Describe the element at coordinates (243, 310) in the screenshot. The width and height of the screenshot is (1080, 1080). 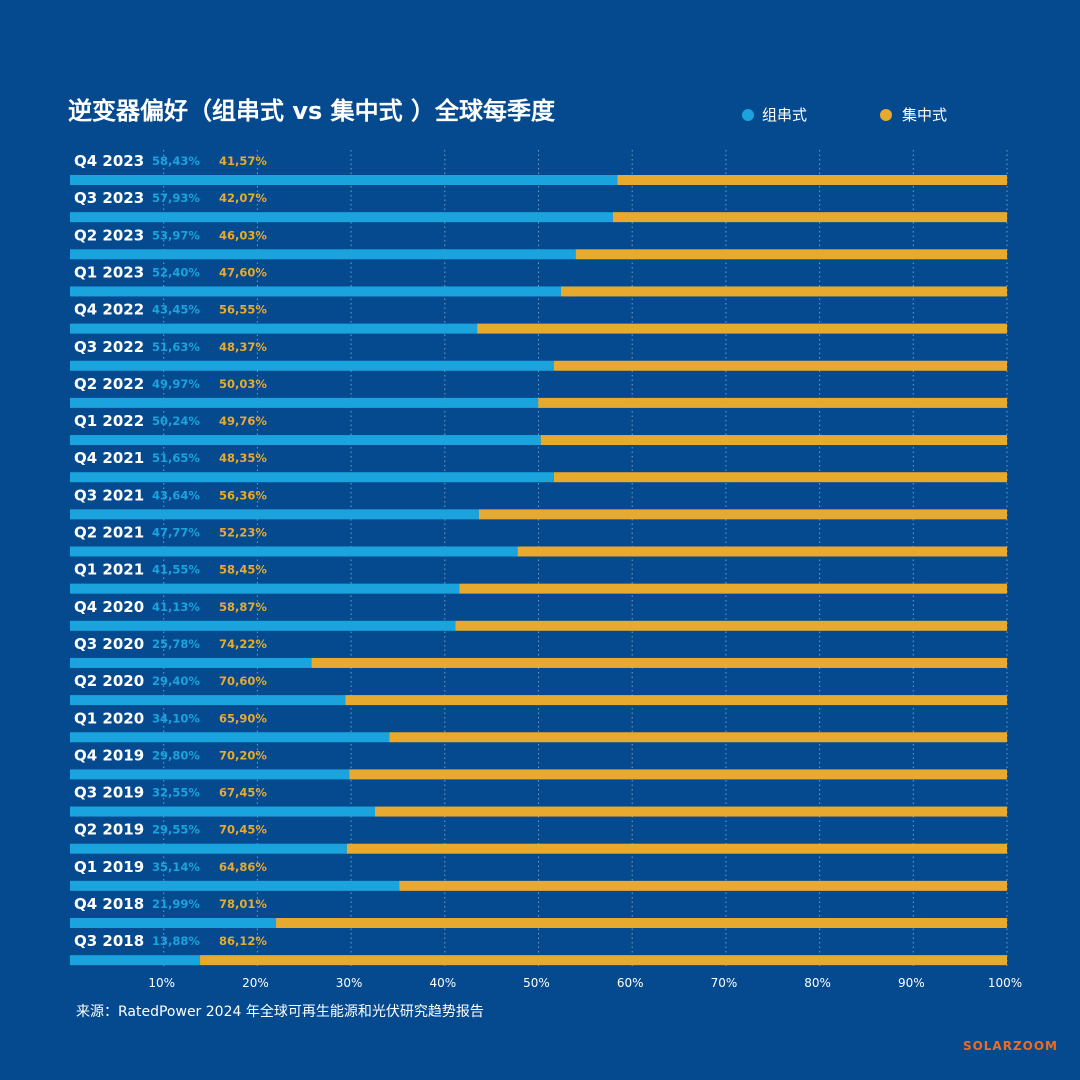
I see `data-label-central: 56,55%` at that location.